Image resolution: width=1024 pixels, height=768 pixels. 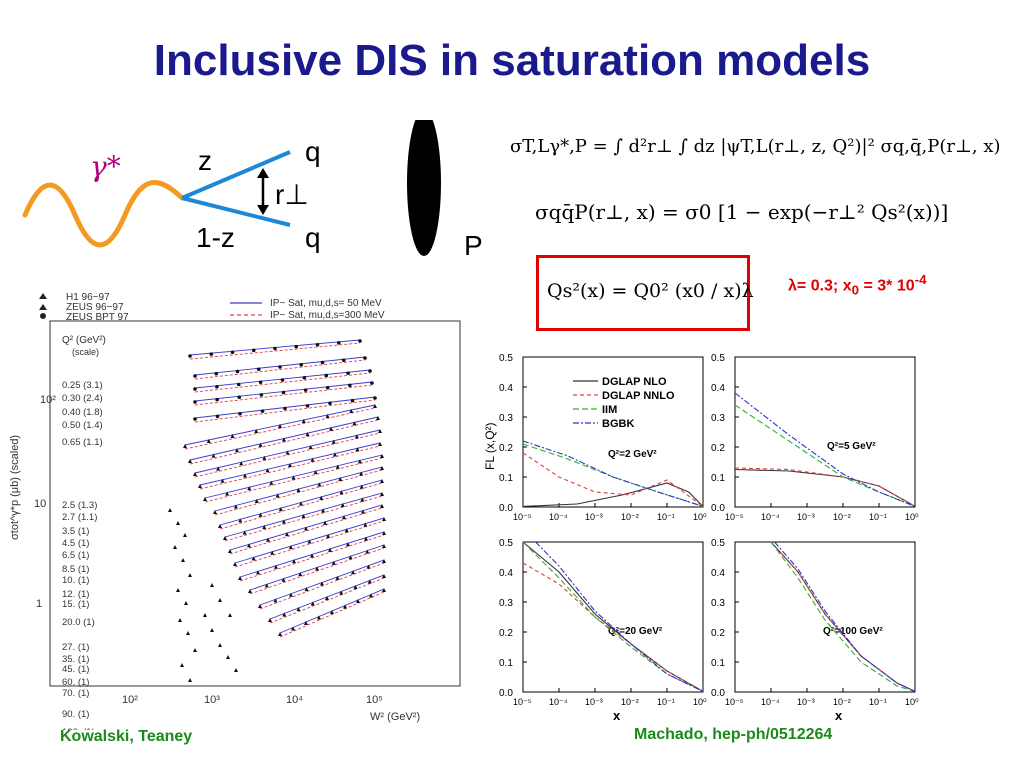 I want to click on dipole-cross-section-equation: σqq̄P(r⊥, x) = σ0 [1 − exp(−r⊥² Qs²(x))], so click(x=742, y=212).